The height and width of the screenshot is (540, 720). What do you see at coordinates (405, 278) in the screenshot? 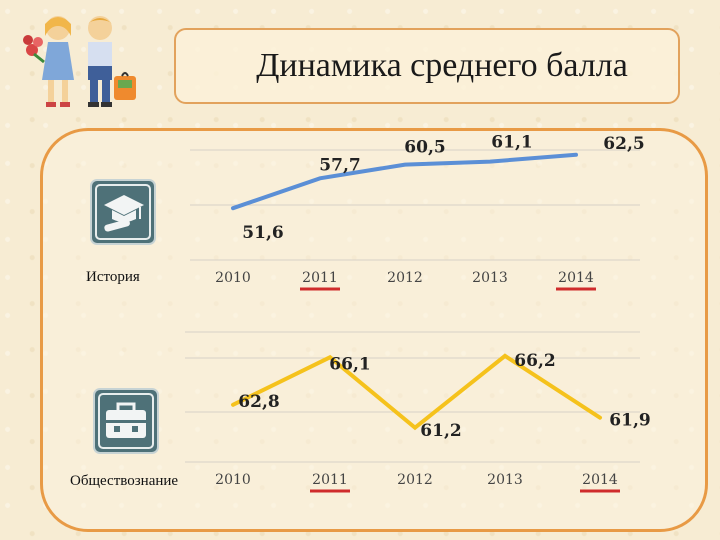
I see `chart1-tick-label: 2012` at bounding box center [405, 278].